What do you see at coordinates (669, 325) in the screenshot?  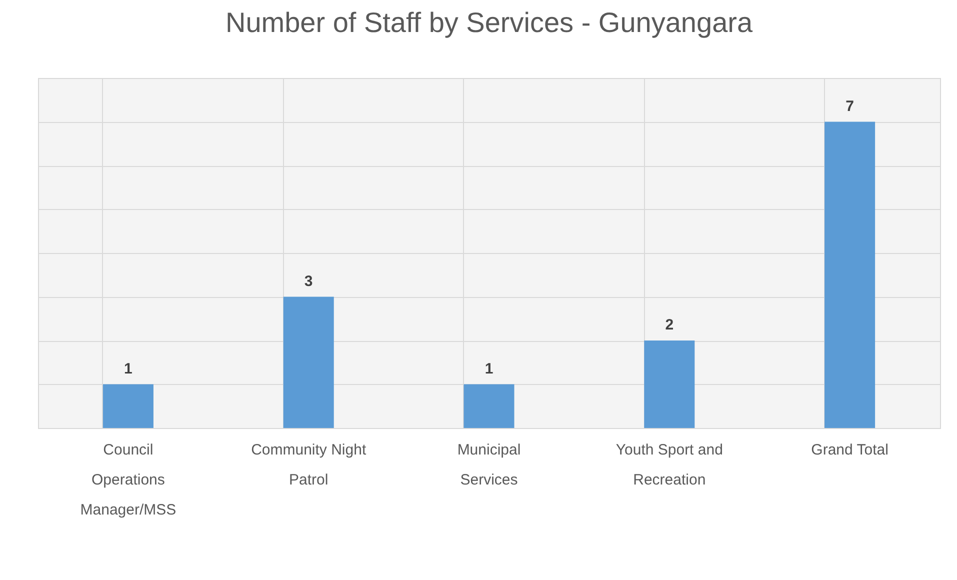 I see `data-label: 2` at bounding box center [669, 325].